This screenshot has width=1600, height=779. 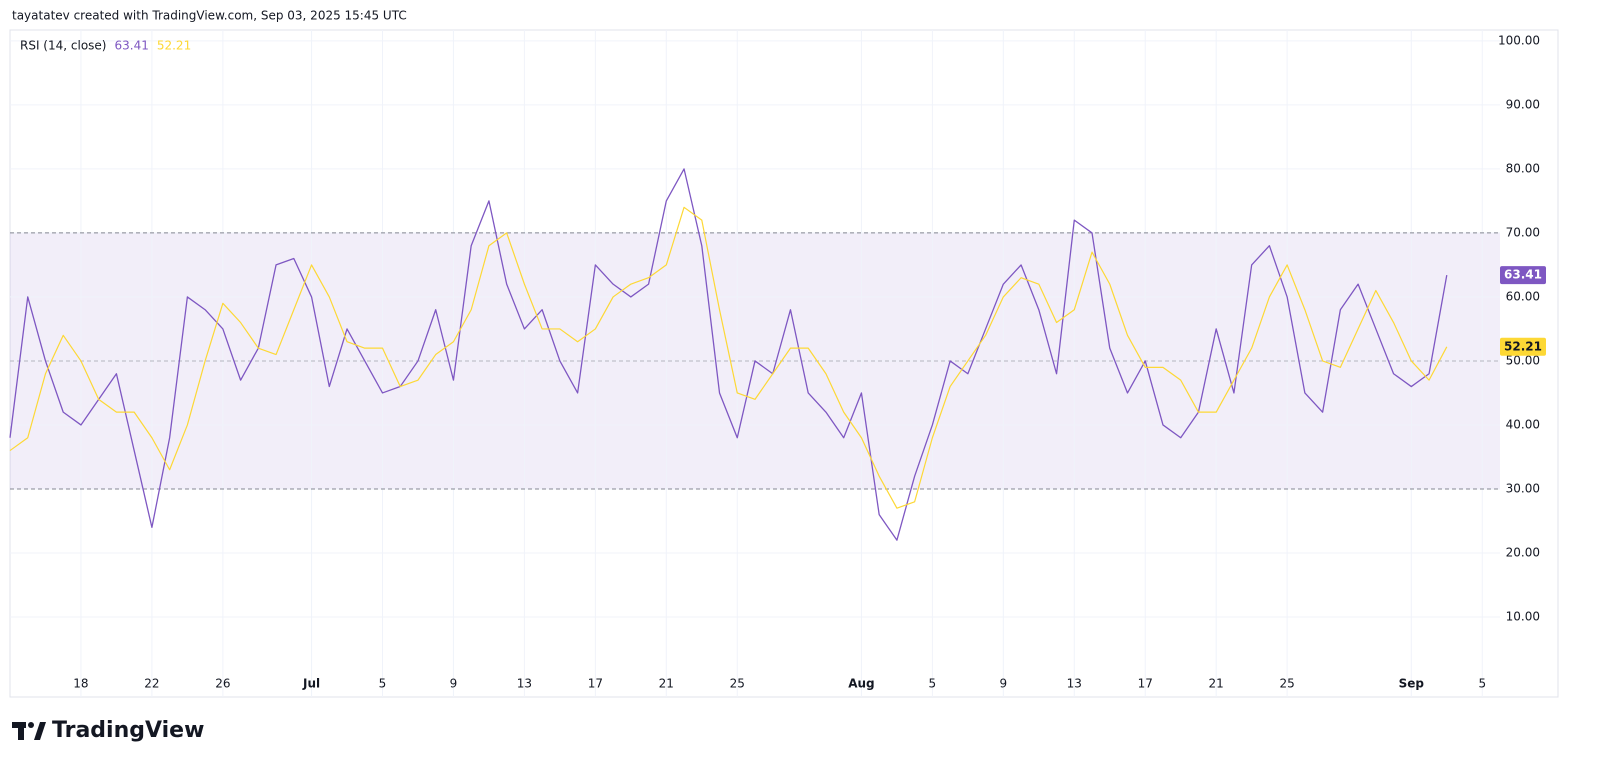 What do you see at coordinates (1523, 360) in the screenshot?
I see `y-tick-label: 50.00` at bounding box center [1523, 360].